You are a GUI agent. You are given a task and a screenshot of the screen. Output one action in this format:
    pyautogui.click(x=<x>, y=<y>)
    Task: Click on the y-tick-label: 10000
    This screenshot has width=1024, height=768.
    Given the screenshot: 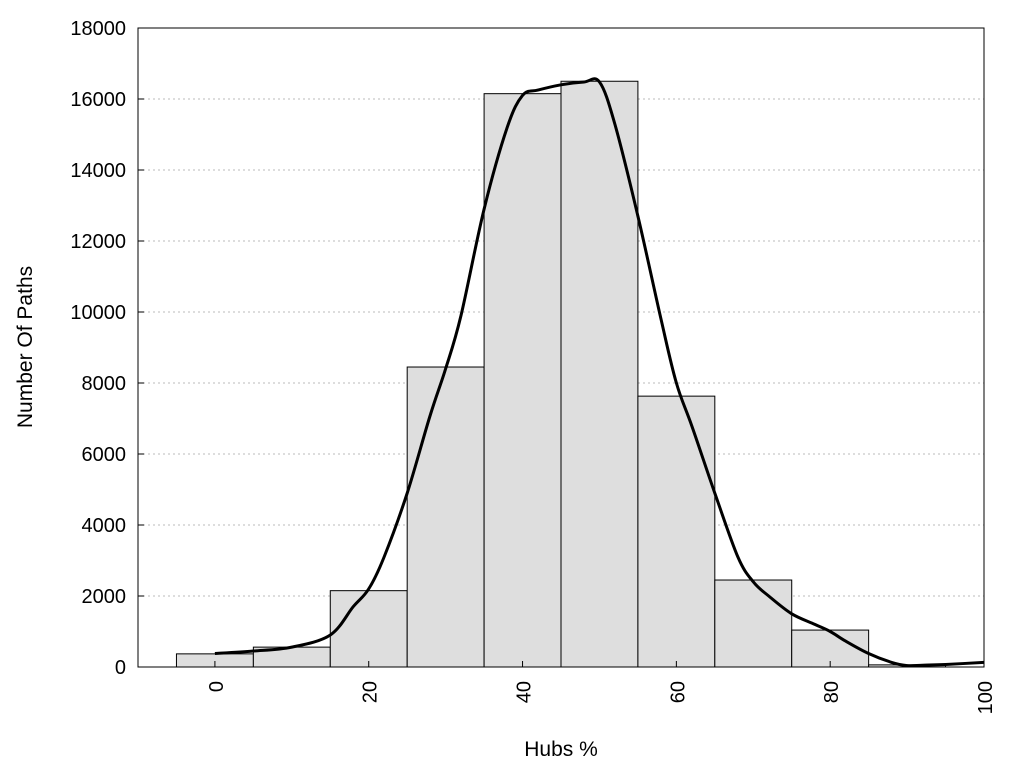 What is the action you would take?
    pyautogui.click(x=98, y=313)
    